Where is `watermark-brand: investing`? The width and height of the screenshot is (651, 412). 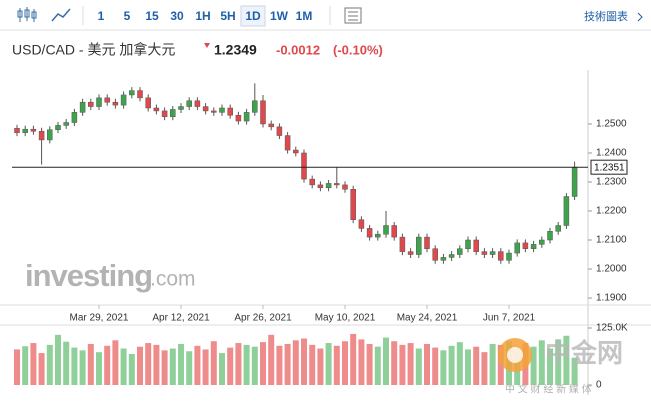 watermark-brand: investing is located at coordinates (88, 275).